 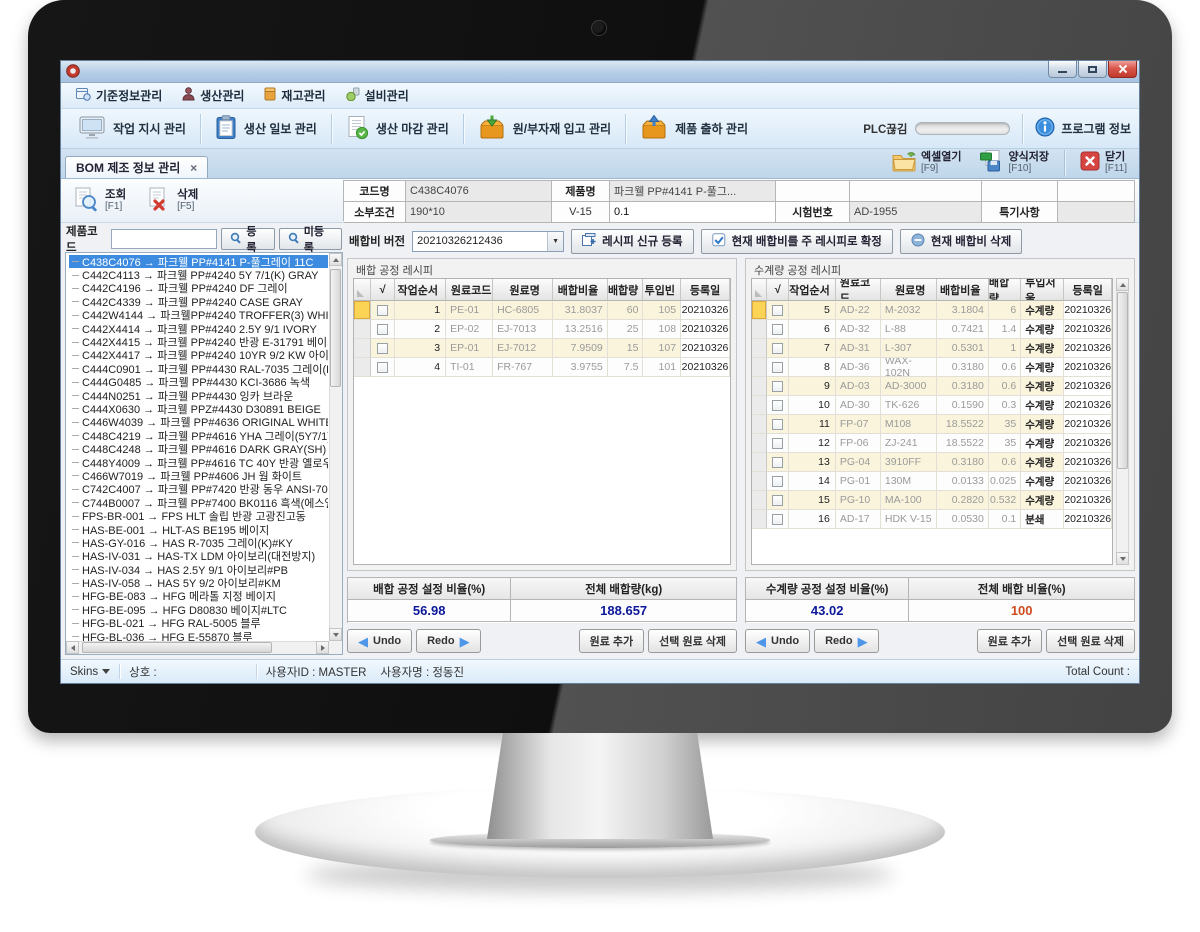 What do you see at coordinates (198, 262) in the screenshot?
I see `list-item: C438C4076 → 파크웰 PP#4141 P-풀그레이 11C` at bounding box center [198, 262].